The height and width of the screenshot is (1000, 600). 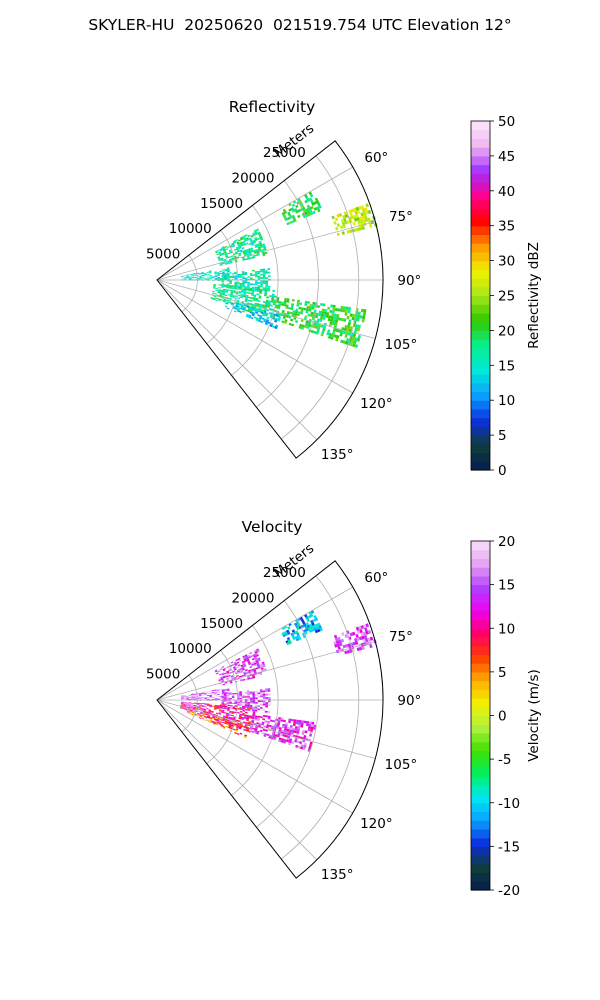 I want to click on colorbar-tick-label: -20, so click(x=509, y=891).